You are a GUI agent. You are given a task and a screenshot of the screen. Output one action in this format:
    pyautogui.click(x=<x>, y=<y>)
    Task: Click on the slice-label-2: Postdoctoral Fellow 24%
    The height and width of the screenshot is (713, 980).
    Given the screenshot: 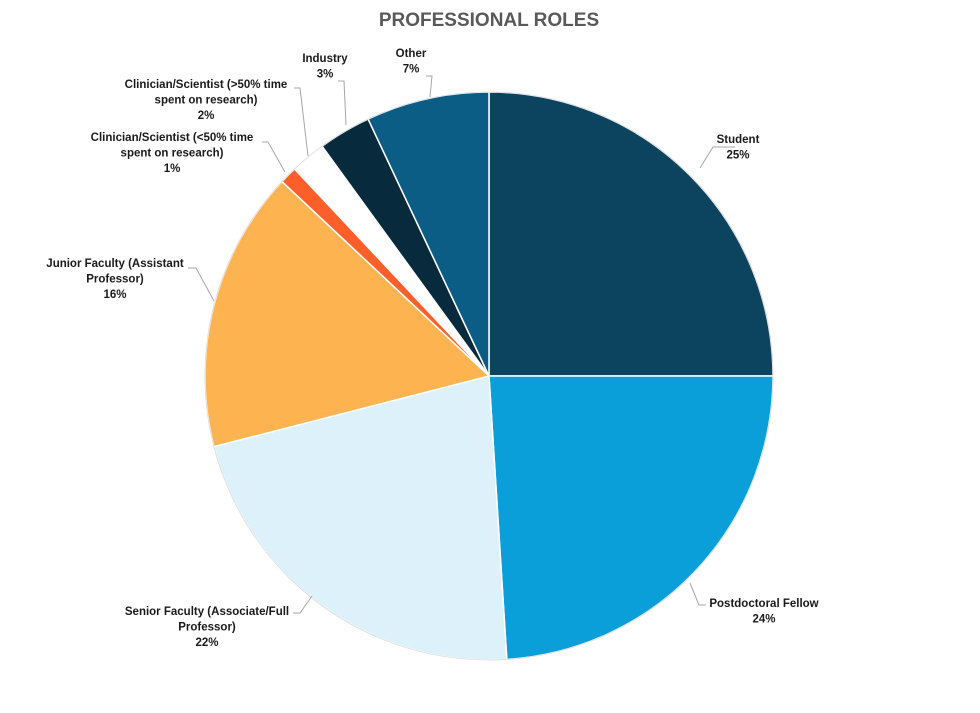 What is the action you would take?
    pyautogui.click(x=763, y=612)
    